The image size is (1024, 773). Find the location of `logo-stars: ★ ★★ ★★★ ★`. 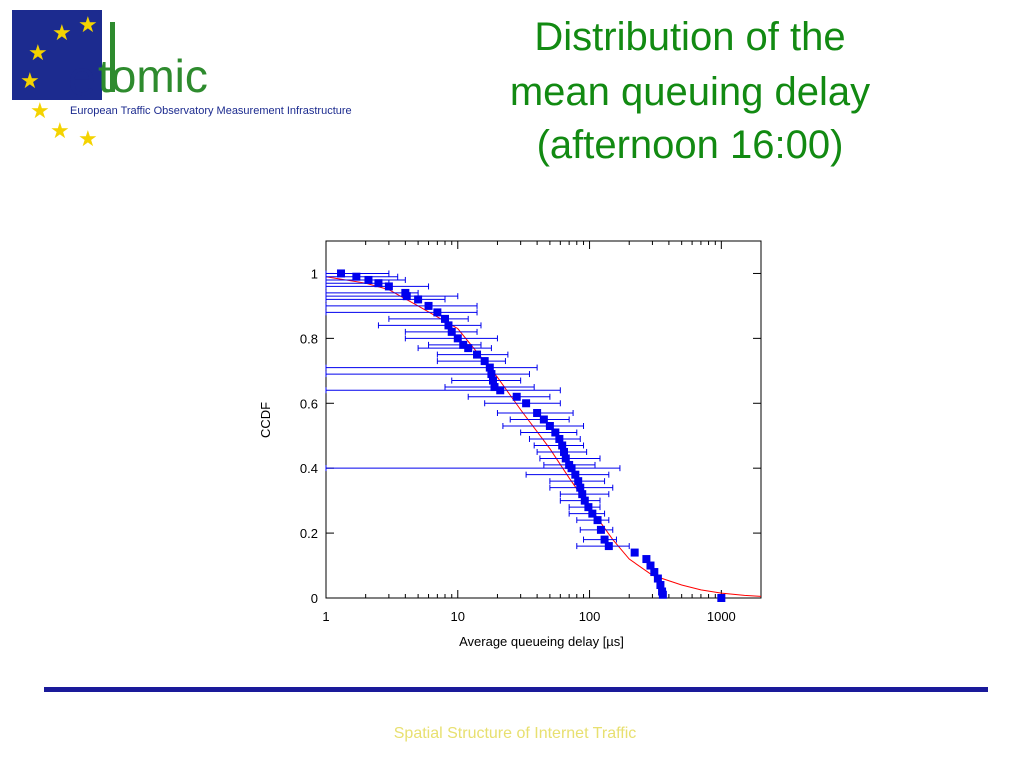

logo-stars: ★ ★★ ★★★ ★ is located at coordinates (59, 81).